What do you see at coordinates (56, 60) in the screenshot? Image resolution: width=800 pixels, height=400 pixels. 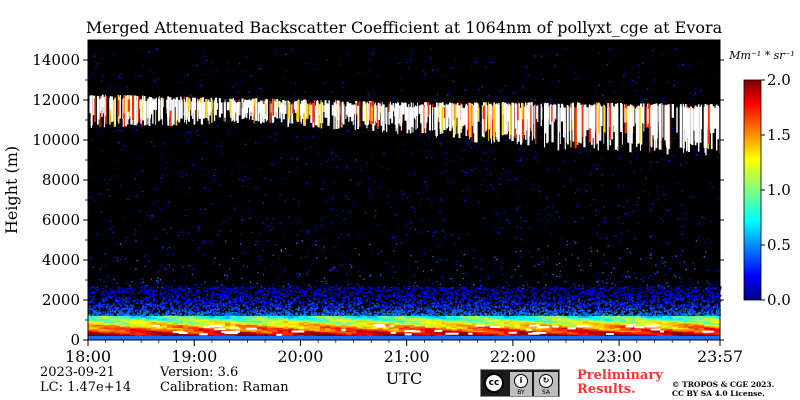 I see `y-tick-label: 14000` at bounding box center [56, 60].